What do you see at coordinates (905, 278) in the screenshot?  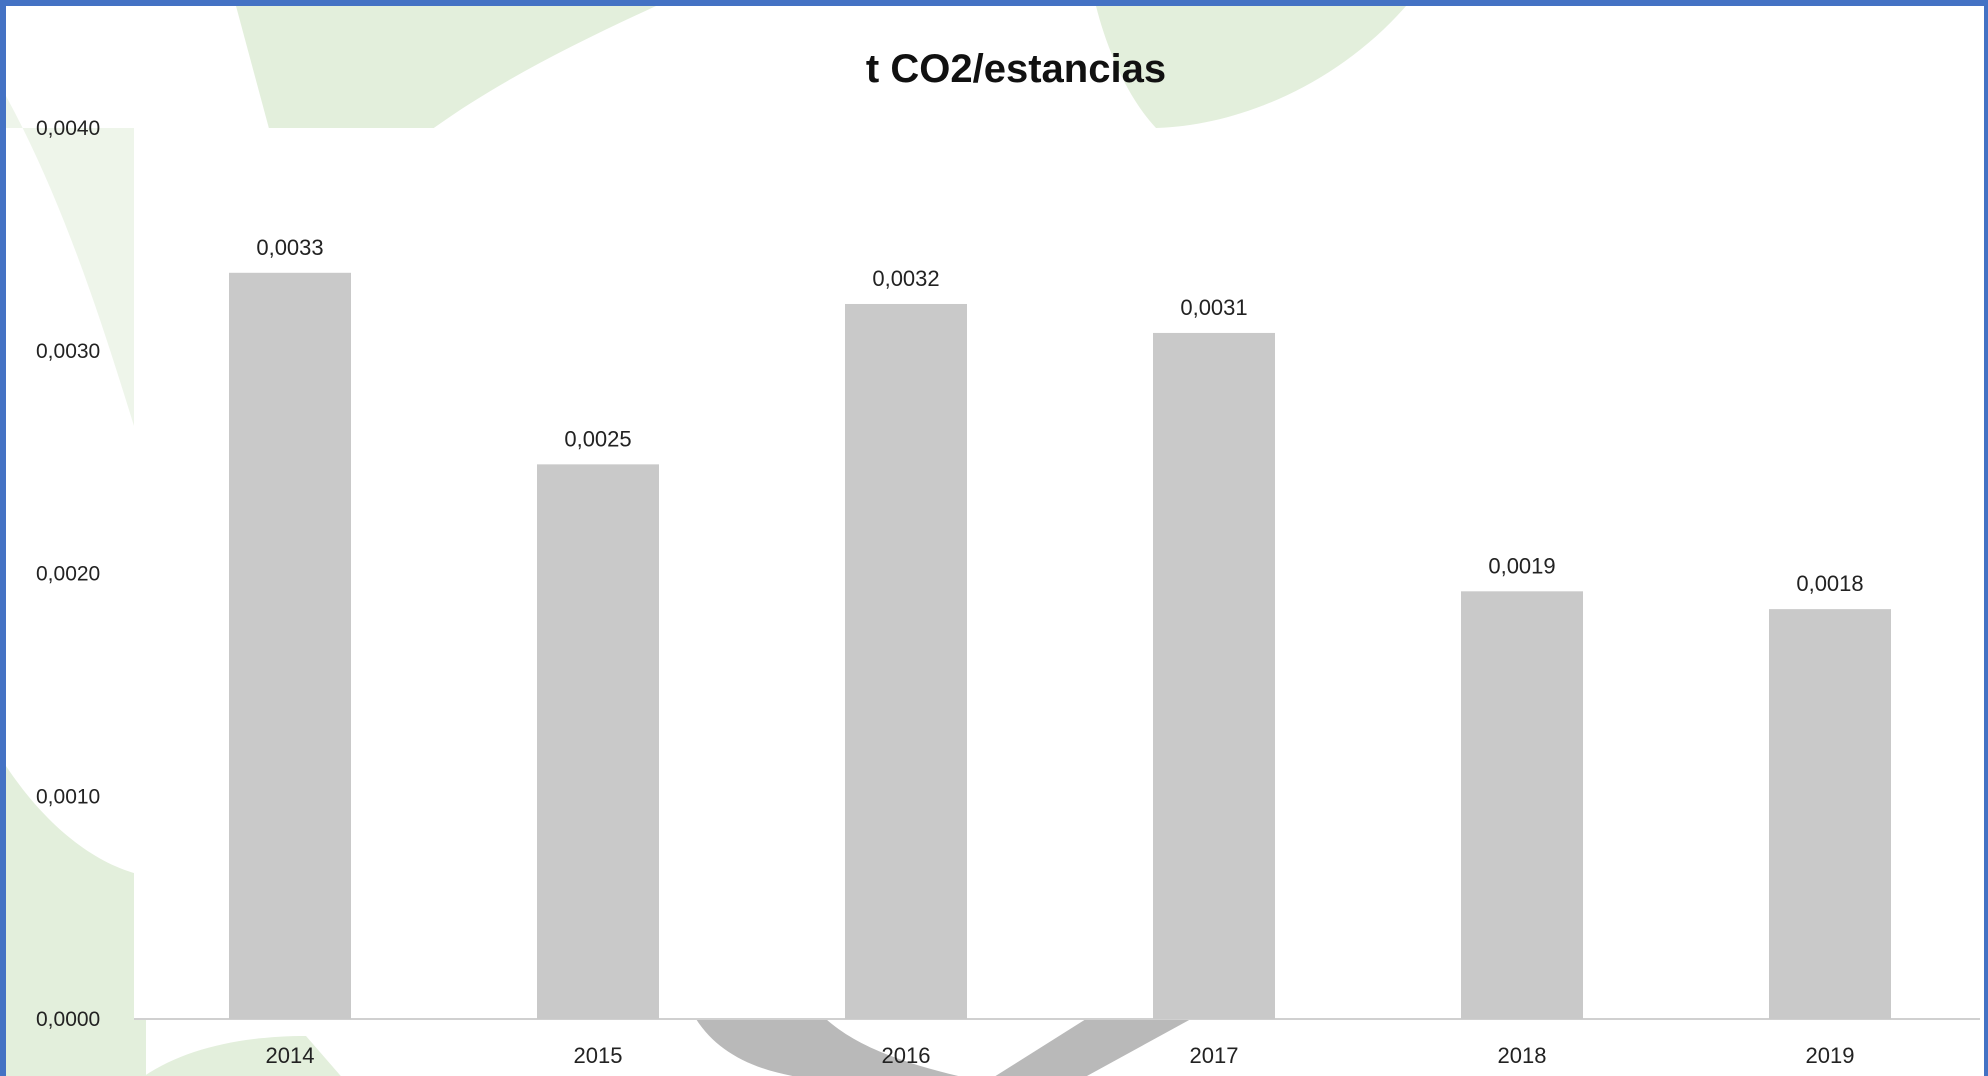 I see `data-label-2016: 0,0032` at bounding box center [905, 278].